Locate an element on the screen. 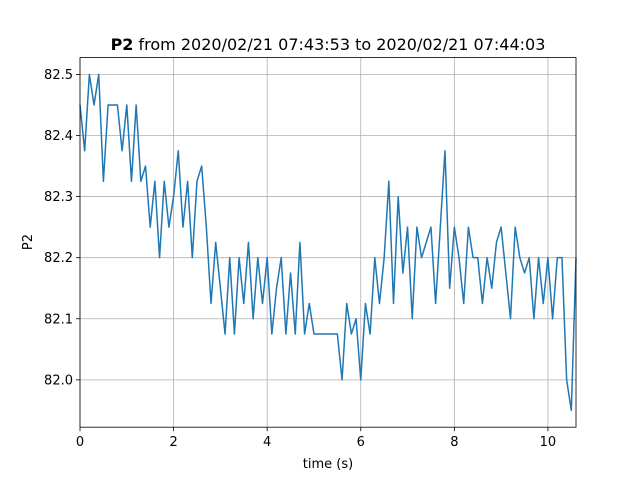 This screenshot has height=480, width=640. x-axis-label: time (s) is located at coordinates (328, 464).